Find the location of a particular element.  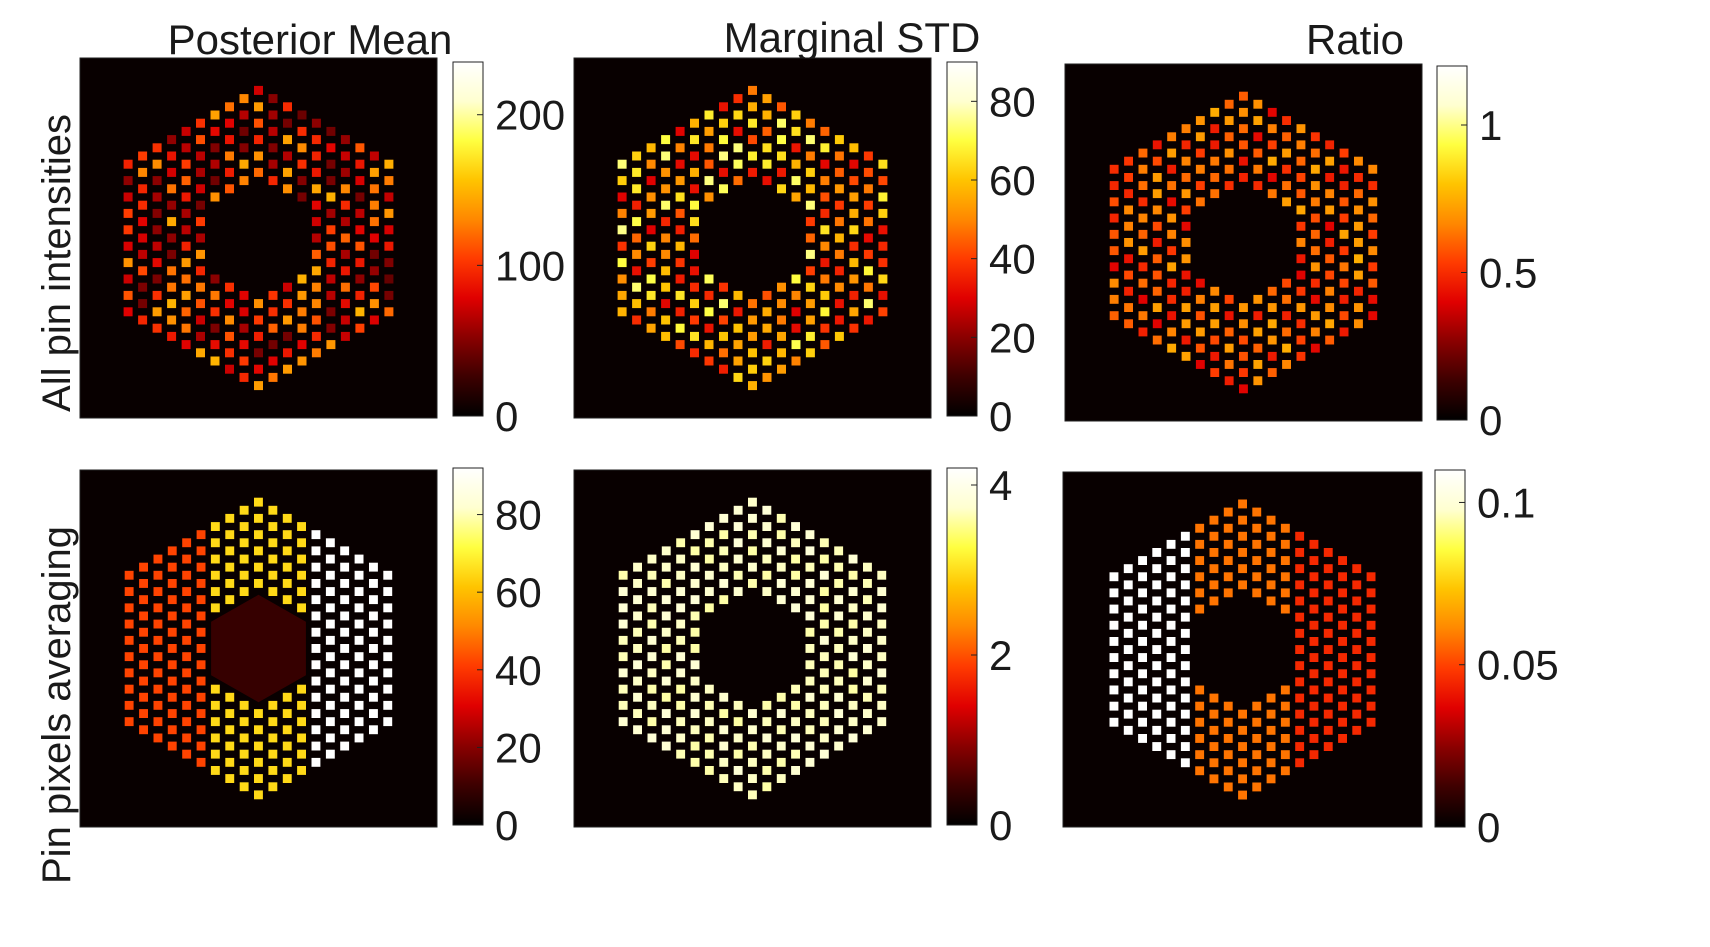

panel-2: 0 20 40 60 80 is located at coordinates (804, 248).